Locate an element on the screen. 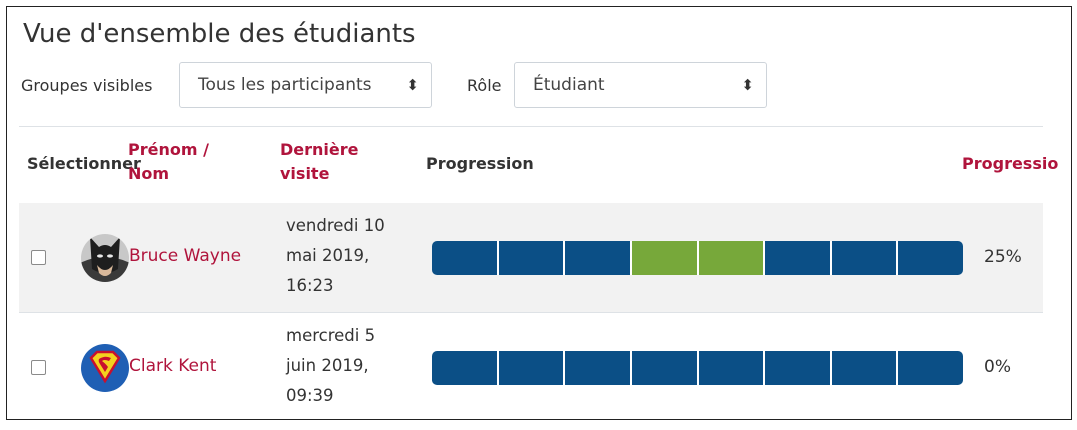  last-visit-line2: juin 2019, is located at coordinates (327, 365).